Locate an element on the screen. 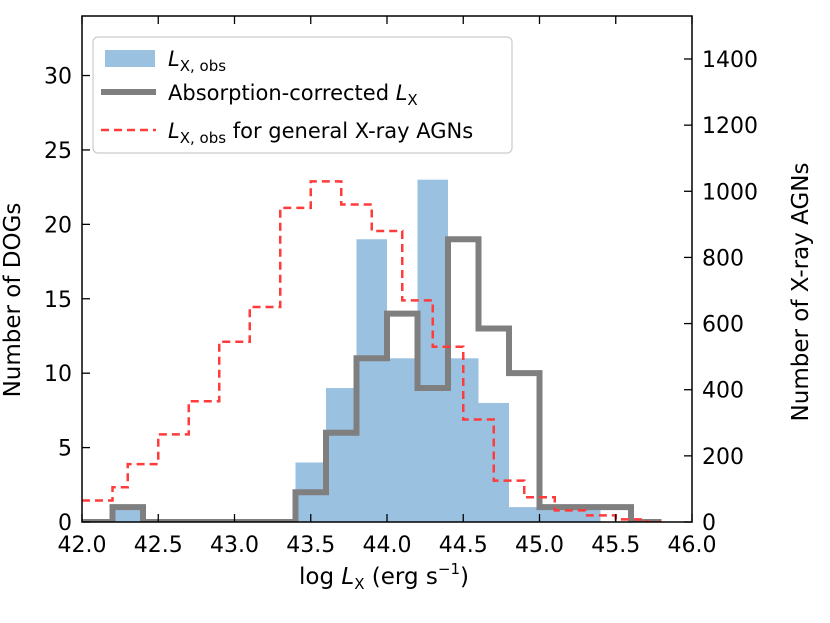 This screenshot has width=830, height=623. y-axis-label-right: Number of X-ray AGNs is located at coordinates (801, 292).